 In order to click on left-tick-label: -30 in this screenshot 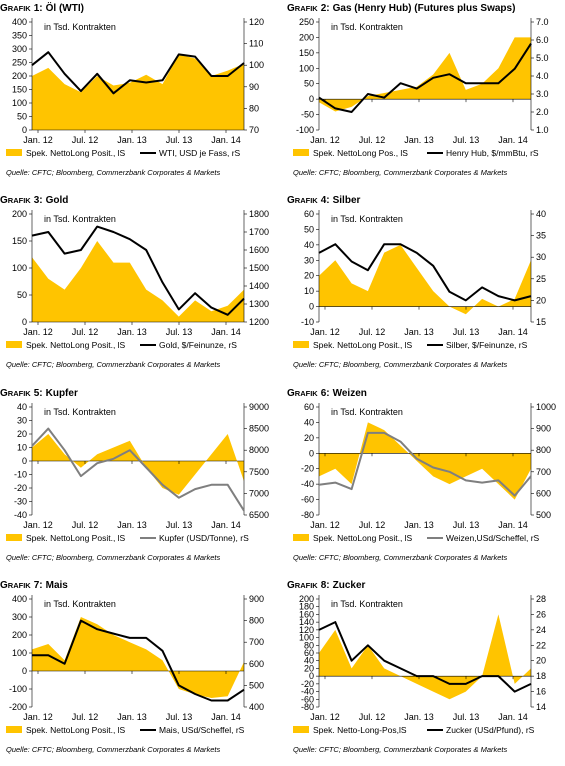, I will do `click(20, 502)`.